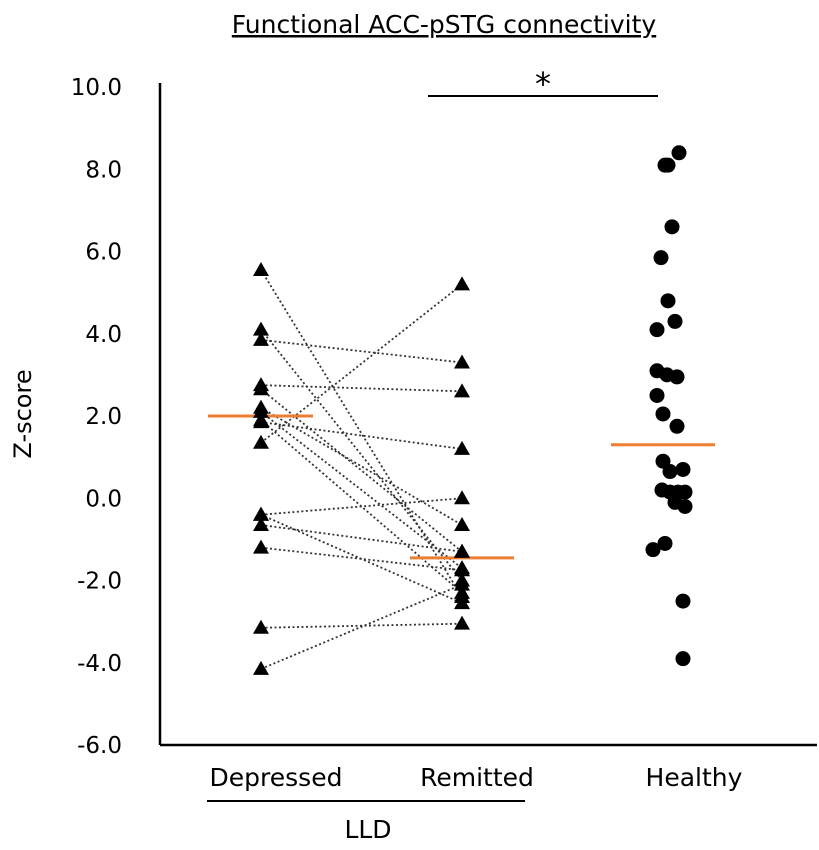 The image size is (819, 850). Describe the element at coordinates (694, 777) in the screenshot. I see `category-label: Healthy` at that location.